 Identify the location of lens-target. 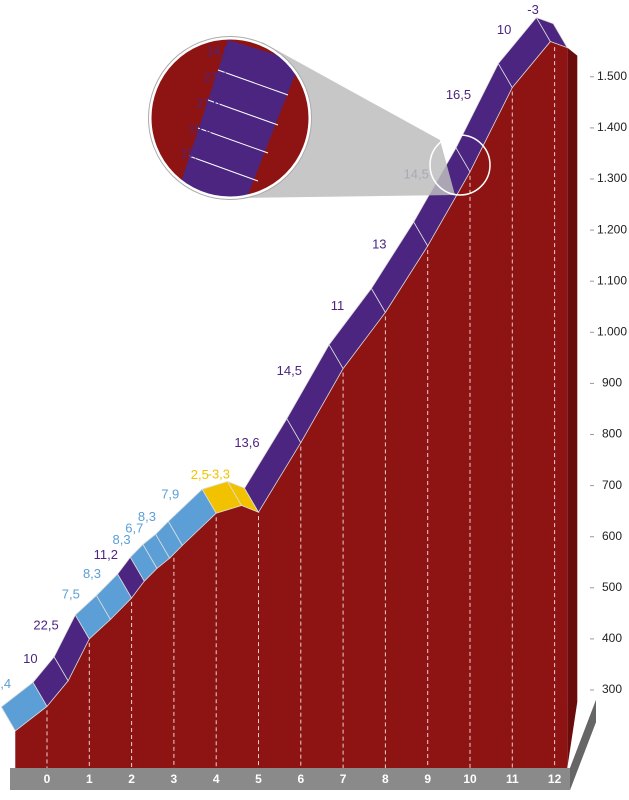
(460, 165).